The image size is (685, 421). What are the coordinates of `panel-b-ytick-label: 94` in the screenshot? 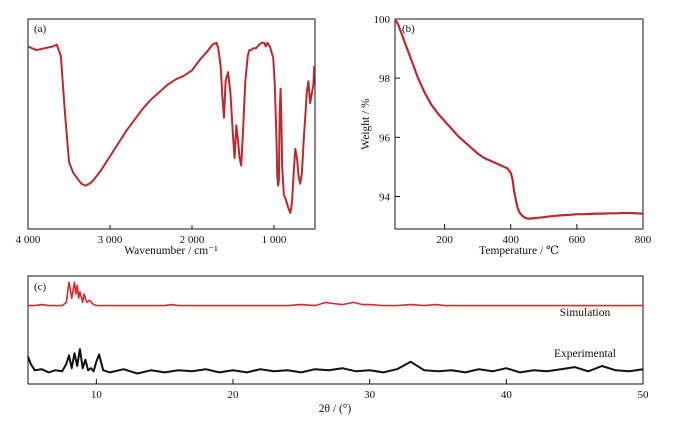 It's located at (385, 197).